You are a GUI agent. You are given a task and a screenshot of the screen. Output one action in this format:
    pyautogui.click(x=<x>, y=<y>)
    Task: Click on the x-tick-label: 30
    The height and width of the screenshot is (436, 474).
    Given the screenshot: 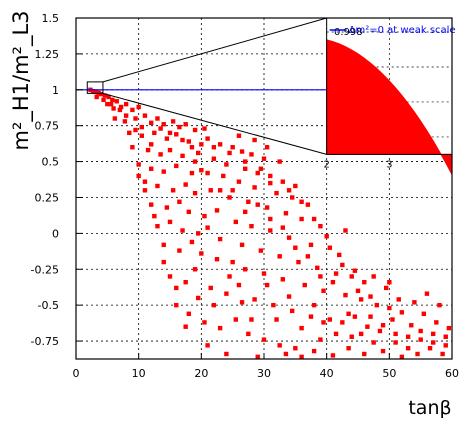 What is the action you would take?
    pyautogui.click(x=264, y=373)
    